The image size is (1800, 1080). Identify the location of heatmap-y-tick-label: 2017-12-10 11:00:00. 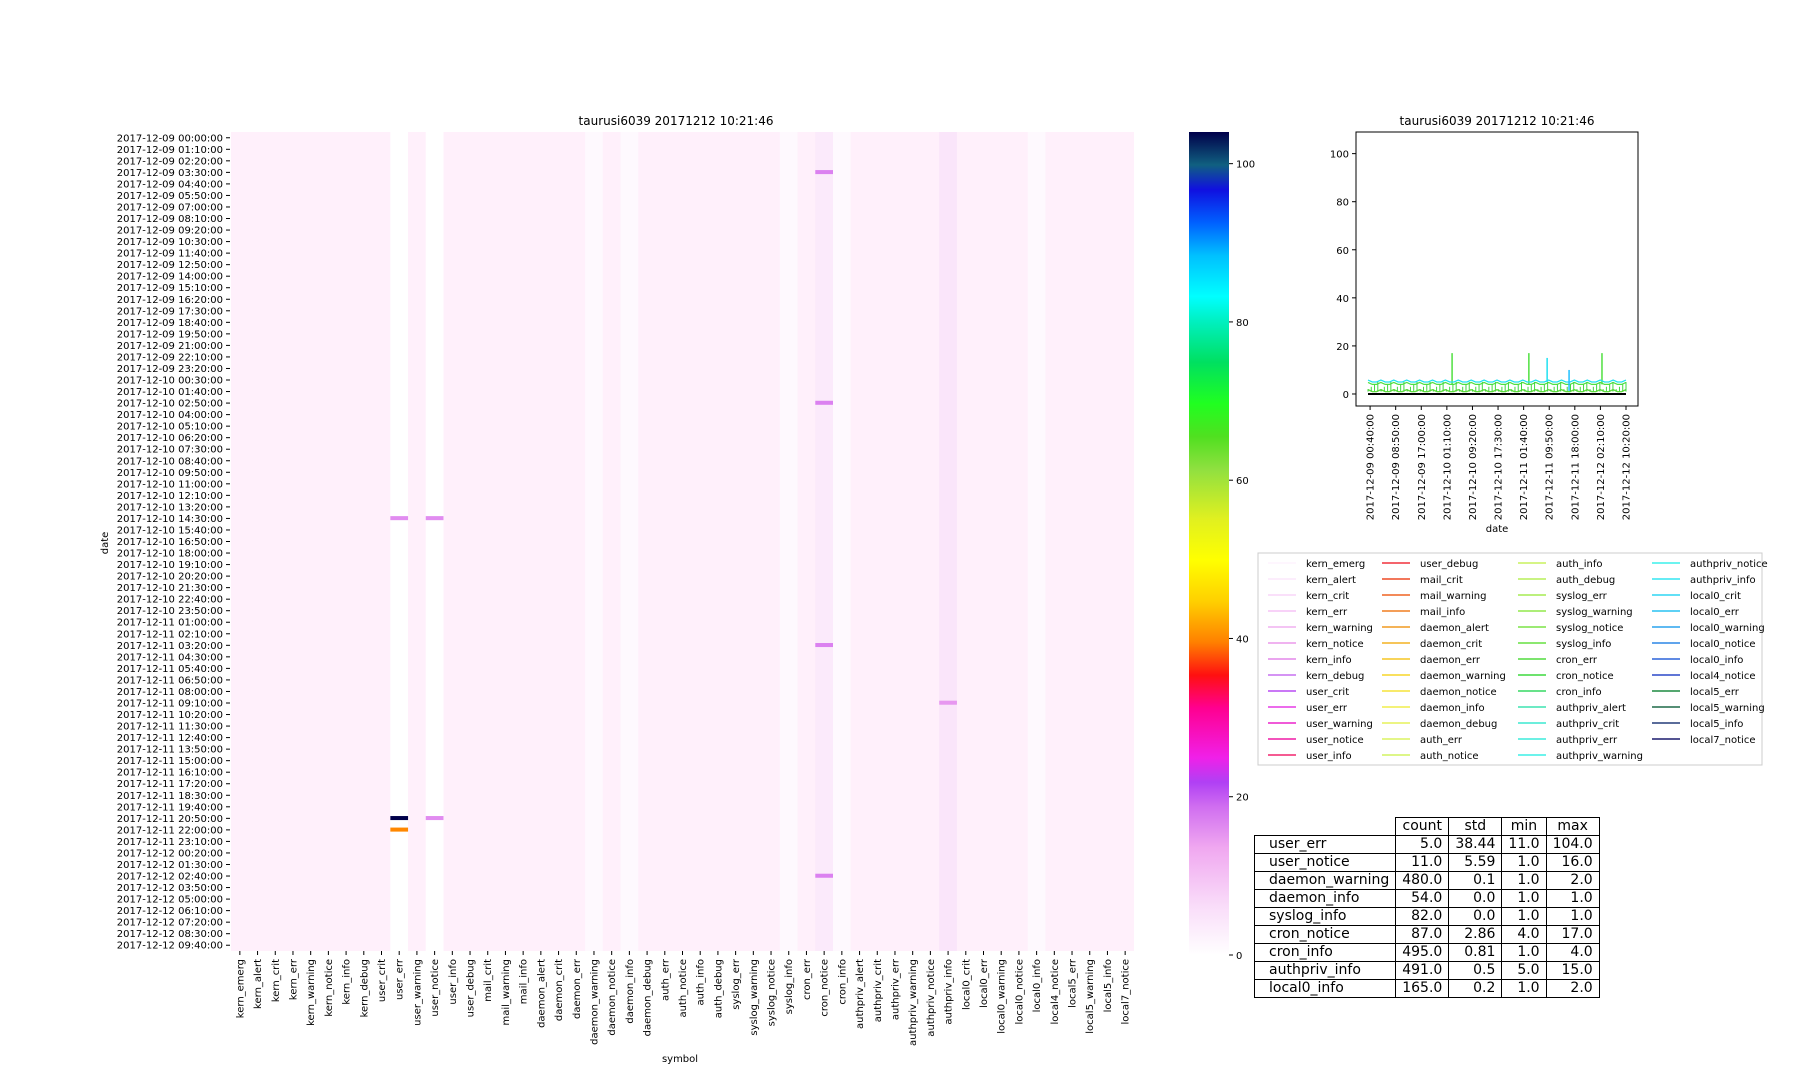
(170, 484).